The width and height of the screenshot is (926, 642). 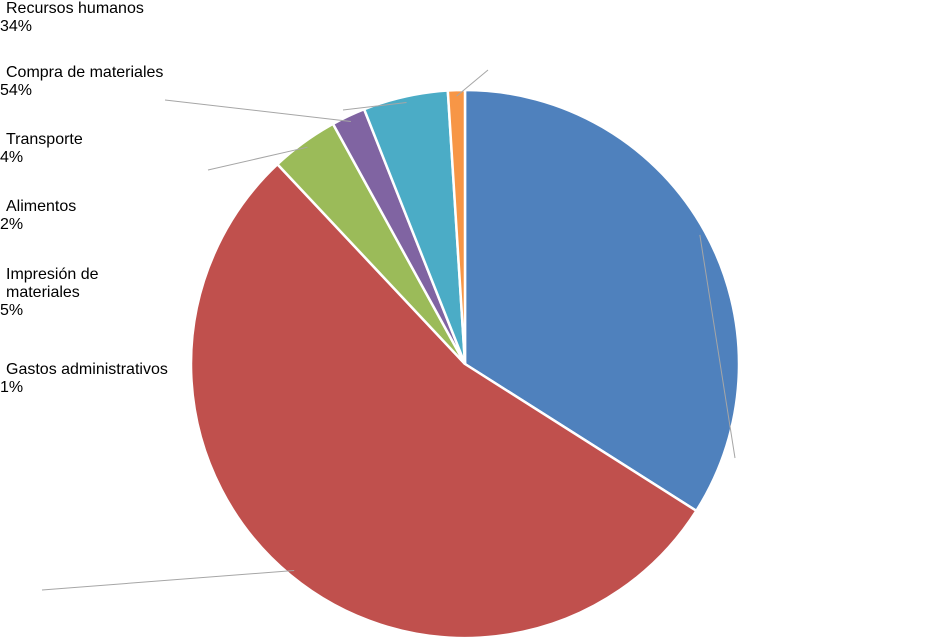 What do you see at coordinates (12, 157) in the screenshot?
I see `label-value: 4%` at bounding box center [12, 157].